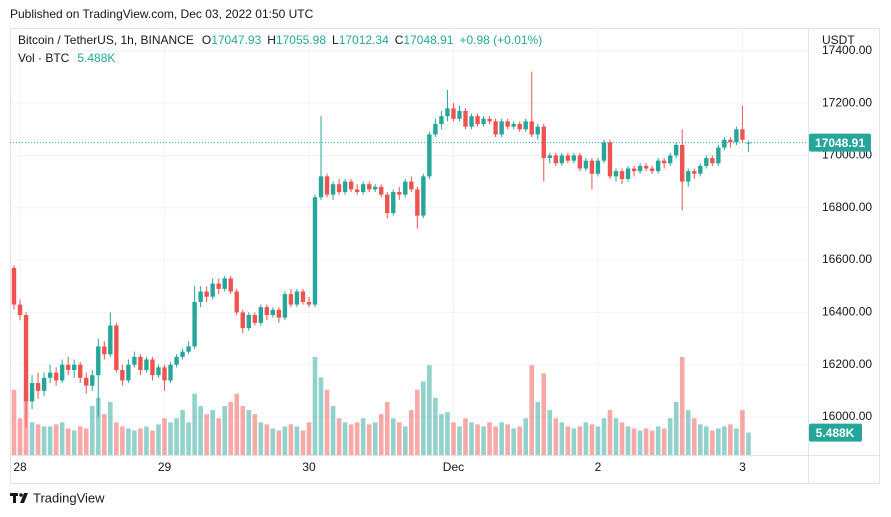  What do you see at coordinates (742, 467) in the screenshot?
I see `x-tick-label: 3` at bounding box center [742, 467].